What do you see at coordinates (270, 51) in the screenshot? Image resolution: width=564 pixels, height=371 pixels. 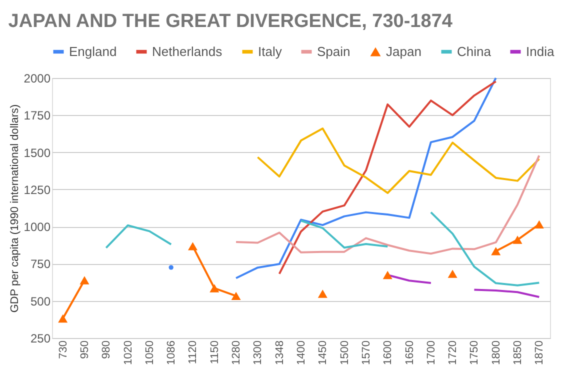 I see `legend-label: Italy` at bounding box center [270, 51].